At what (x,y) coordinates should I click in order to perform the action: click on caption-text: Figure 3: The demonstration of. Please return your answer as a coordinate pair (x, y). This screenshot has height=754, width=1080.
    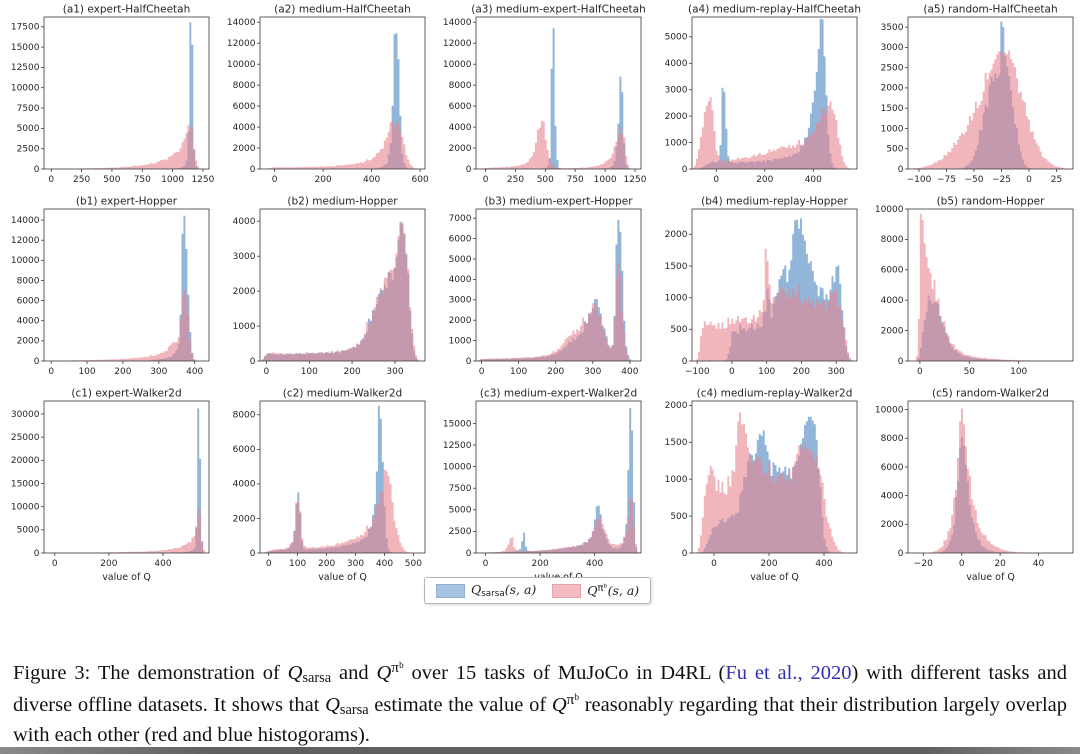
    Looking at the image, I should click on (150, 672).